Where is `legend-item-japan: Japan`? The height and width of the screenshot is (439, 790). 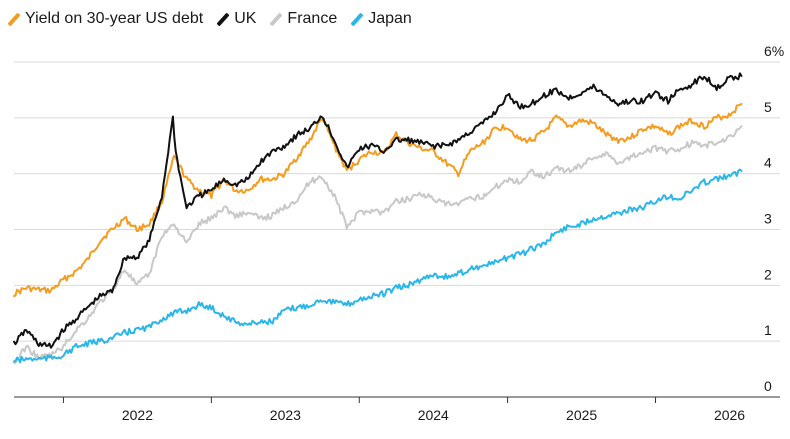 legend-item-japan: Japan is located at coordinates (381, 19).